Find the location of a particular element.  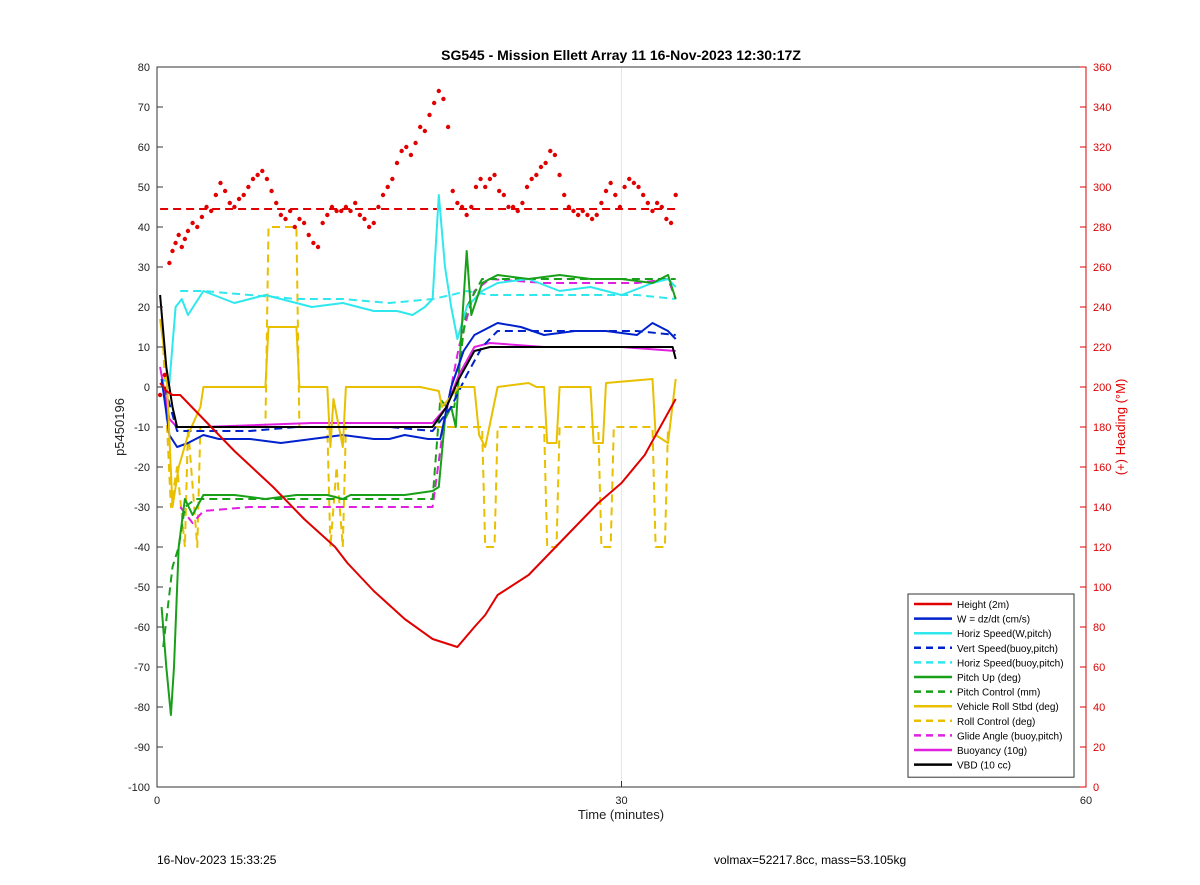

series-line-vbd-10-cc is located at coordinates (418, 361).